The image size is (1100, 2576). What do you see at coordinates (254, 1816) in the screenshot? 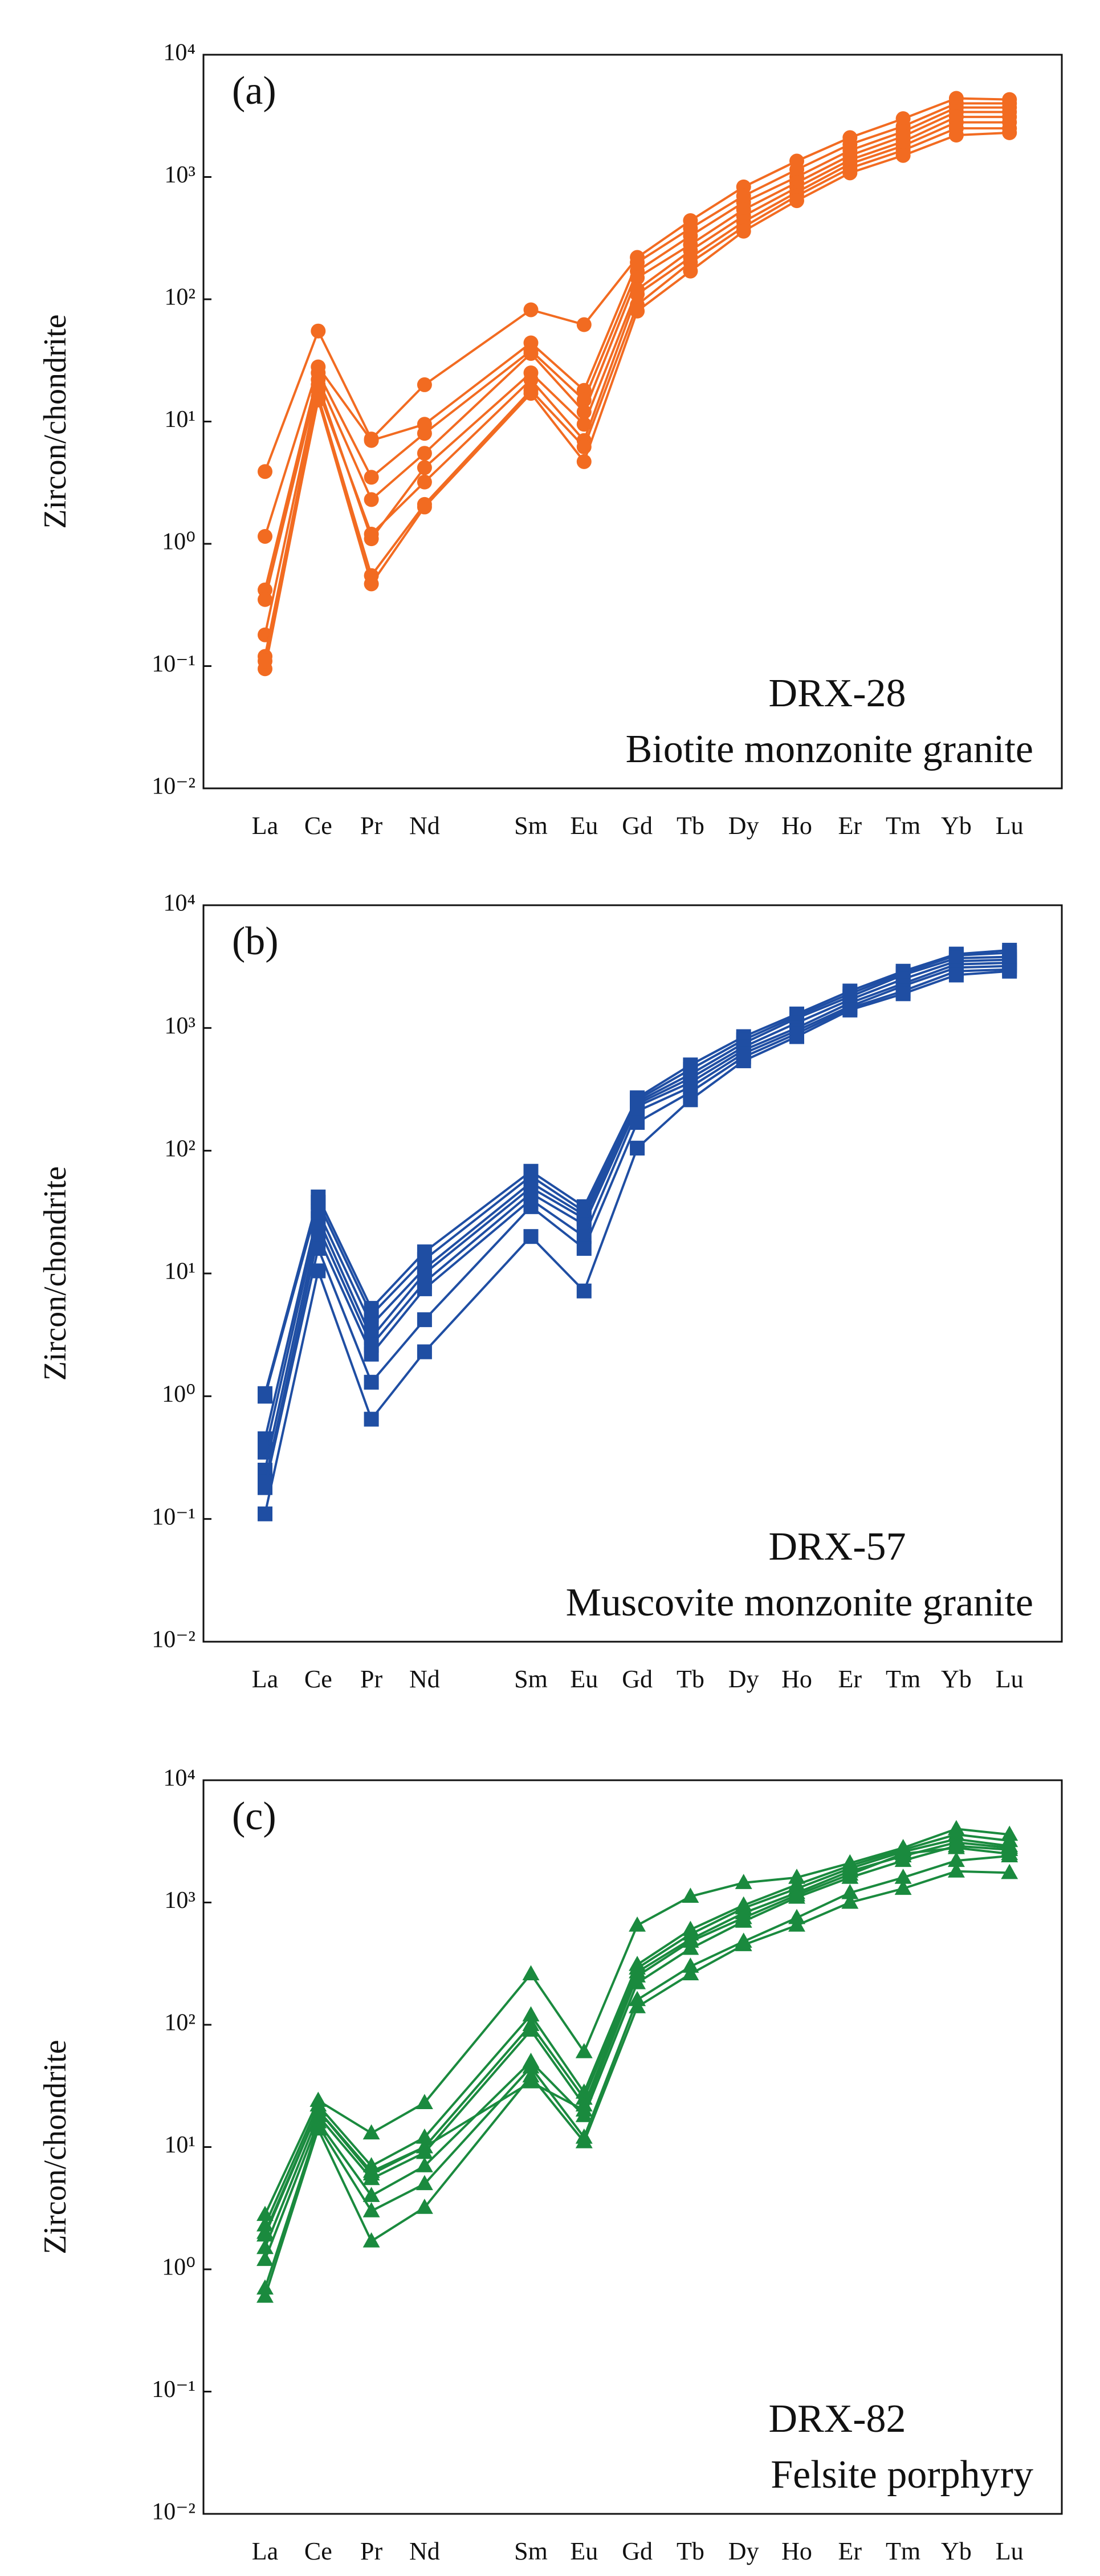
I see `panel-label: (c)` at bounding box center [254, 1816].